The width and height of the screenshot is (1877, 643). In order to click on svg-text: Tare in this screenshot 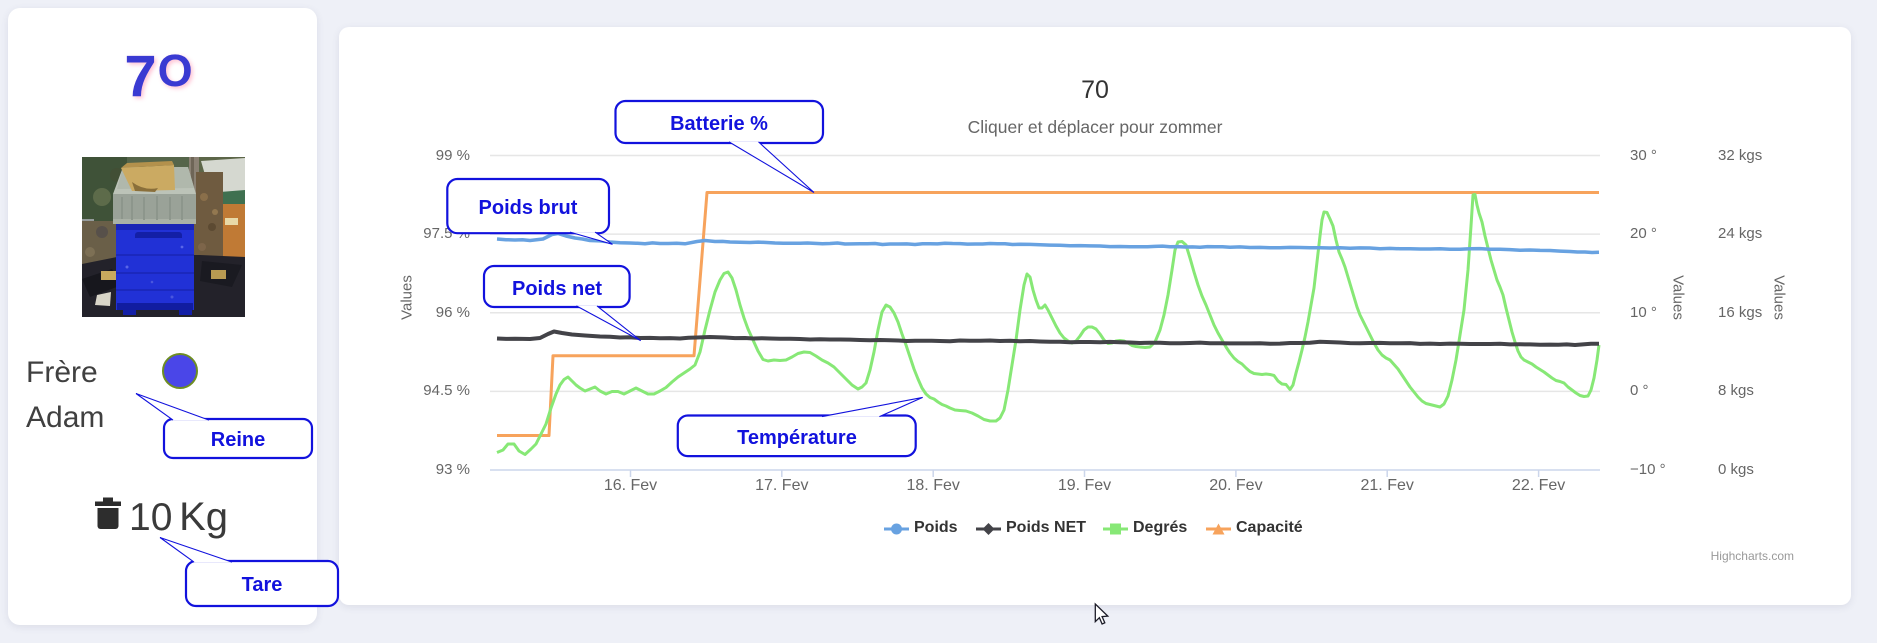, I will do `click(262, 585)`.